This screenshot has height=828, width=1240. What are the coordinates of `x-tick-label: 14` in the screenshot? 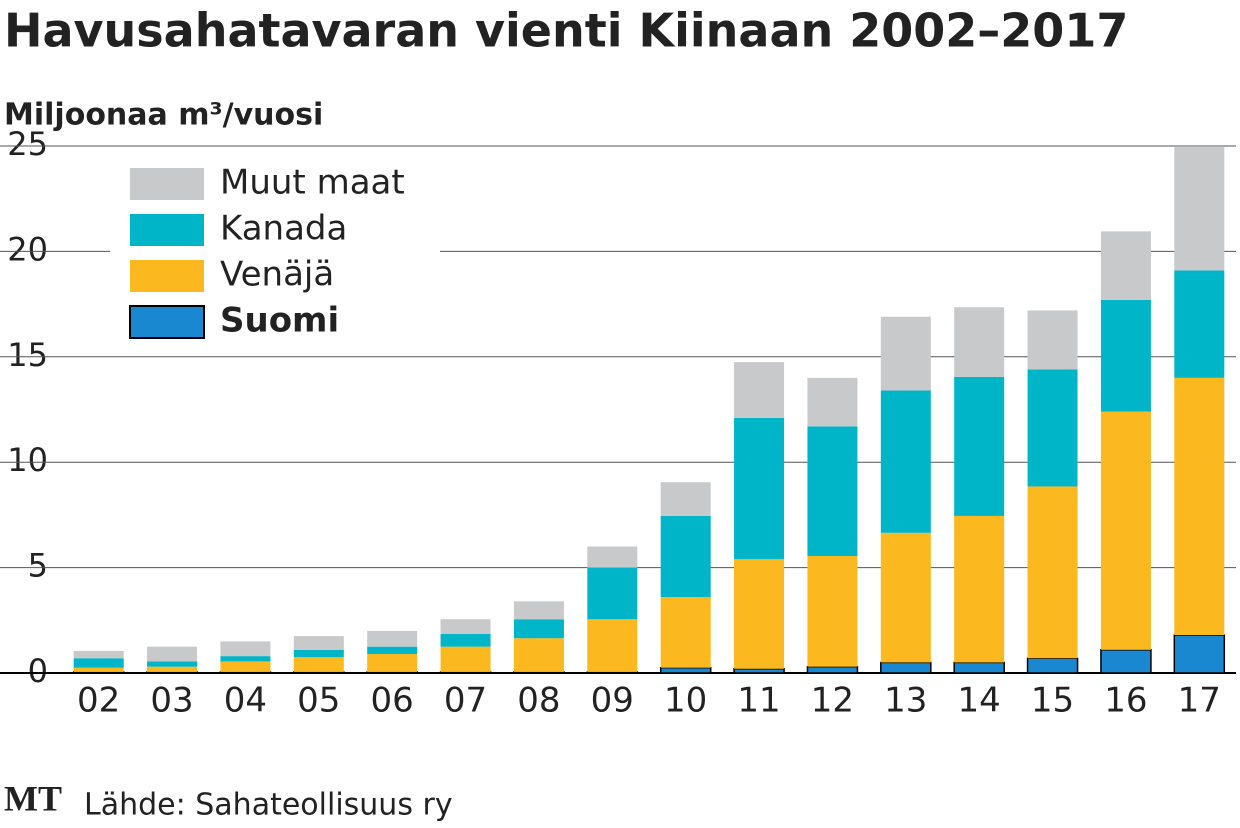 It's located at (979, 701).